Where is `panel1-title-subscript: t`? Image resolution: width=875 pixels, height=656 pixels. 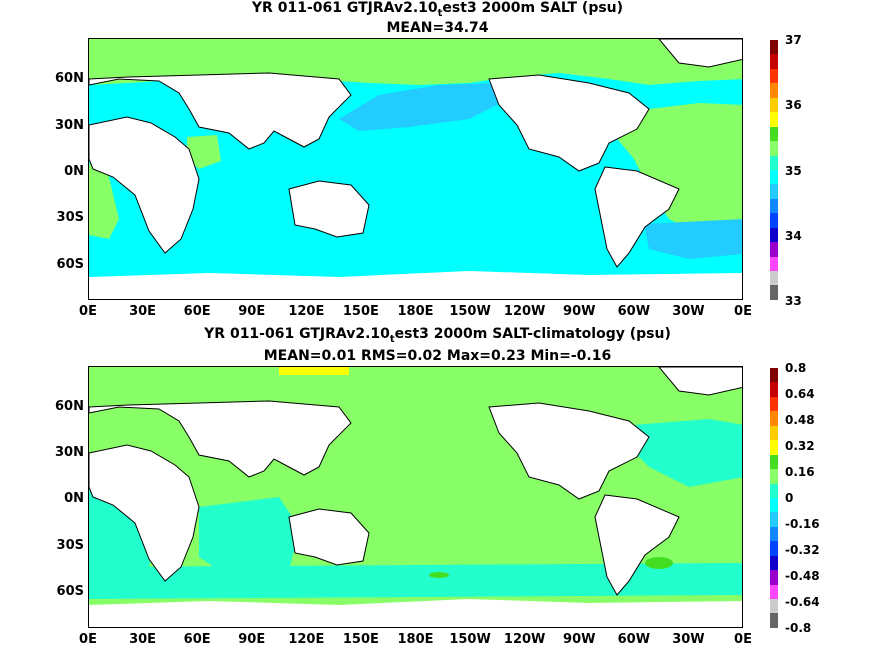
panel1-title-subscript: t is located at coordinates (440, 13).